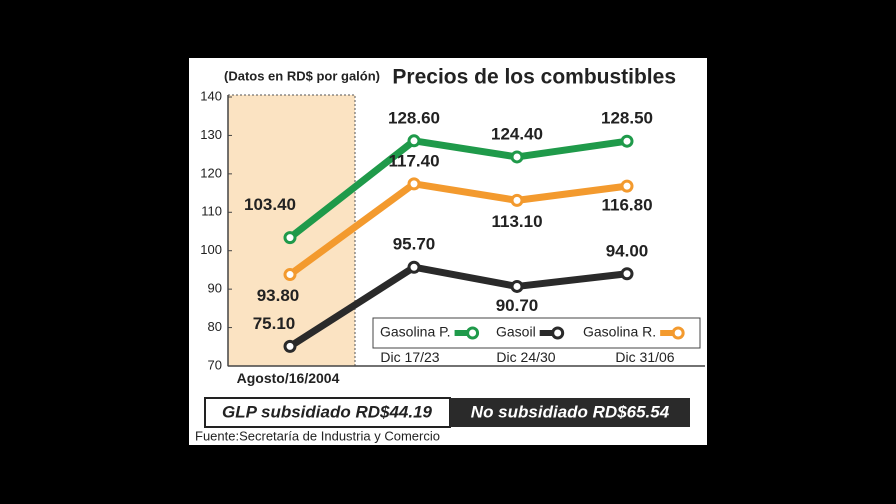  I want to click on y-tick-label: 100, so click(211, 249).